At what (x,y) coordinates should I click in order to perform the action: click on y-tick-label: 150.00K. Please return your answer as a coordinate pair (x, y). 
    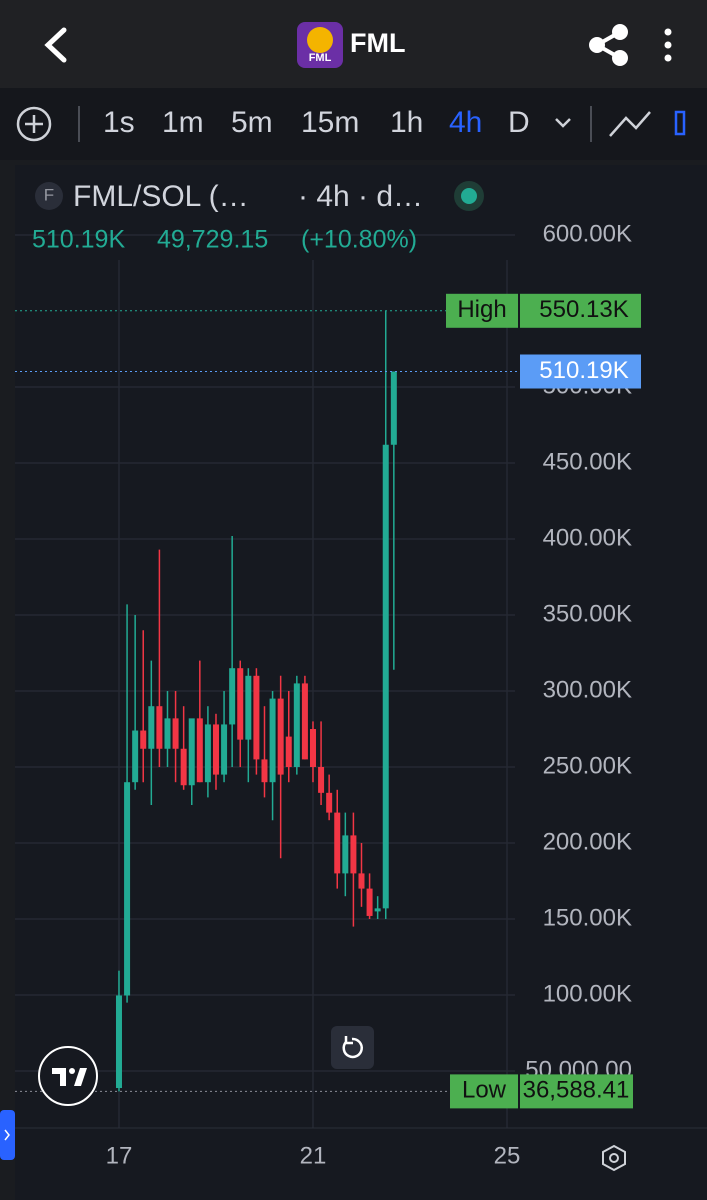
    Looking at the image, I should click on (587, 917).